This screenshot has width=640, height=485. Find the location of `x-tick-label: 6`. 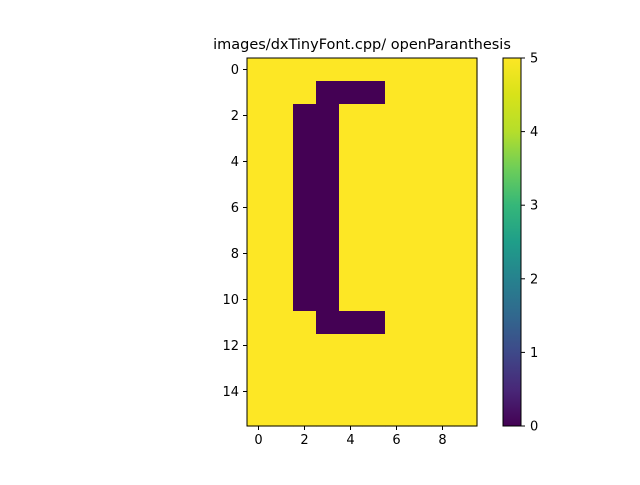

x-tick-label: 6 is located at coordinates (396, 440).